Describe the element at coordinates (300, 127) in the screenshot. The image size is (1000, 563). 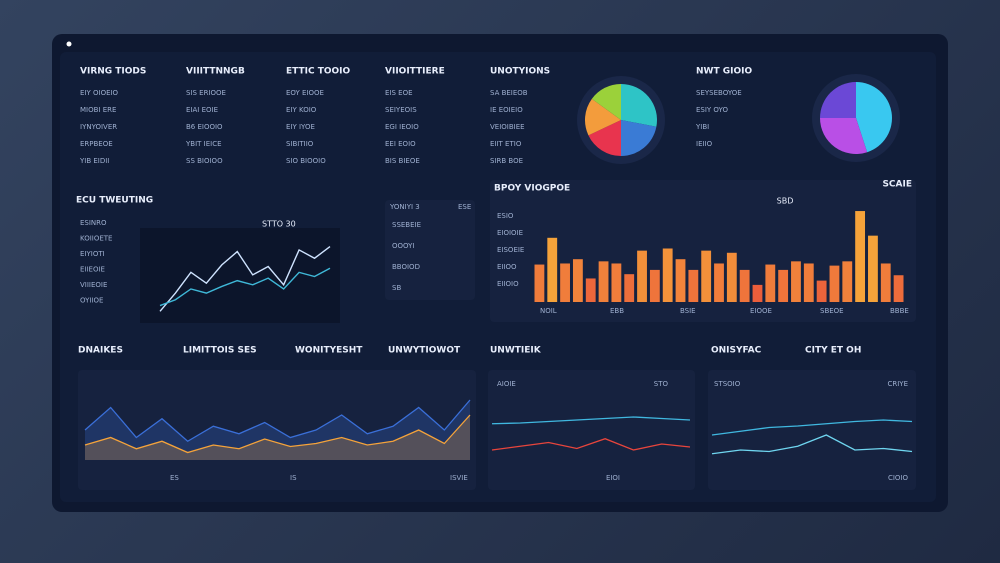
I see `column-item: EIY IYOE` at that location.